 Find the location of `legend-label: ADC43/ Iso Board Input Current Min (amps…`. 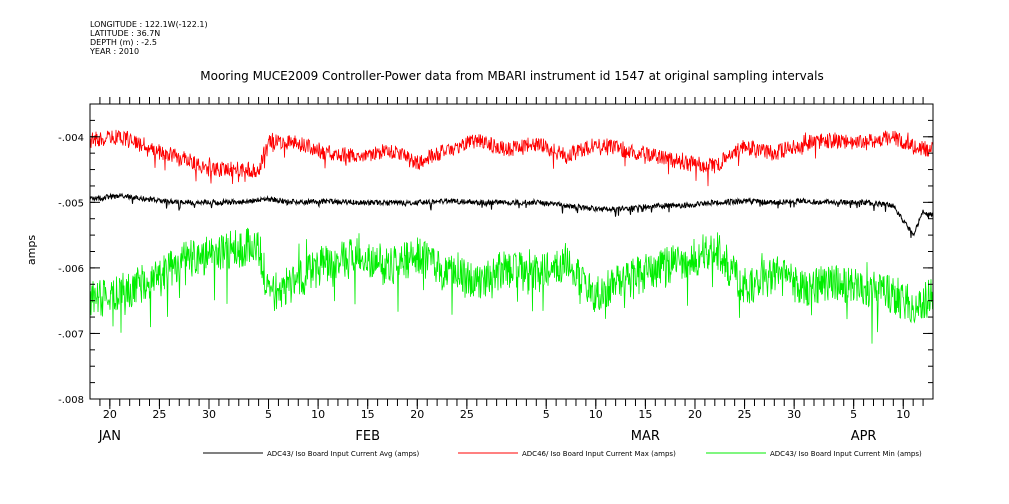

legend-label: ADC43/ Iso Board Input Current Min (amps… is located at coordinates (846, 454).